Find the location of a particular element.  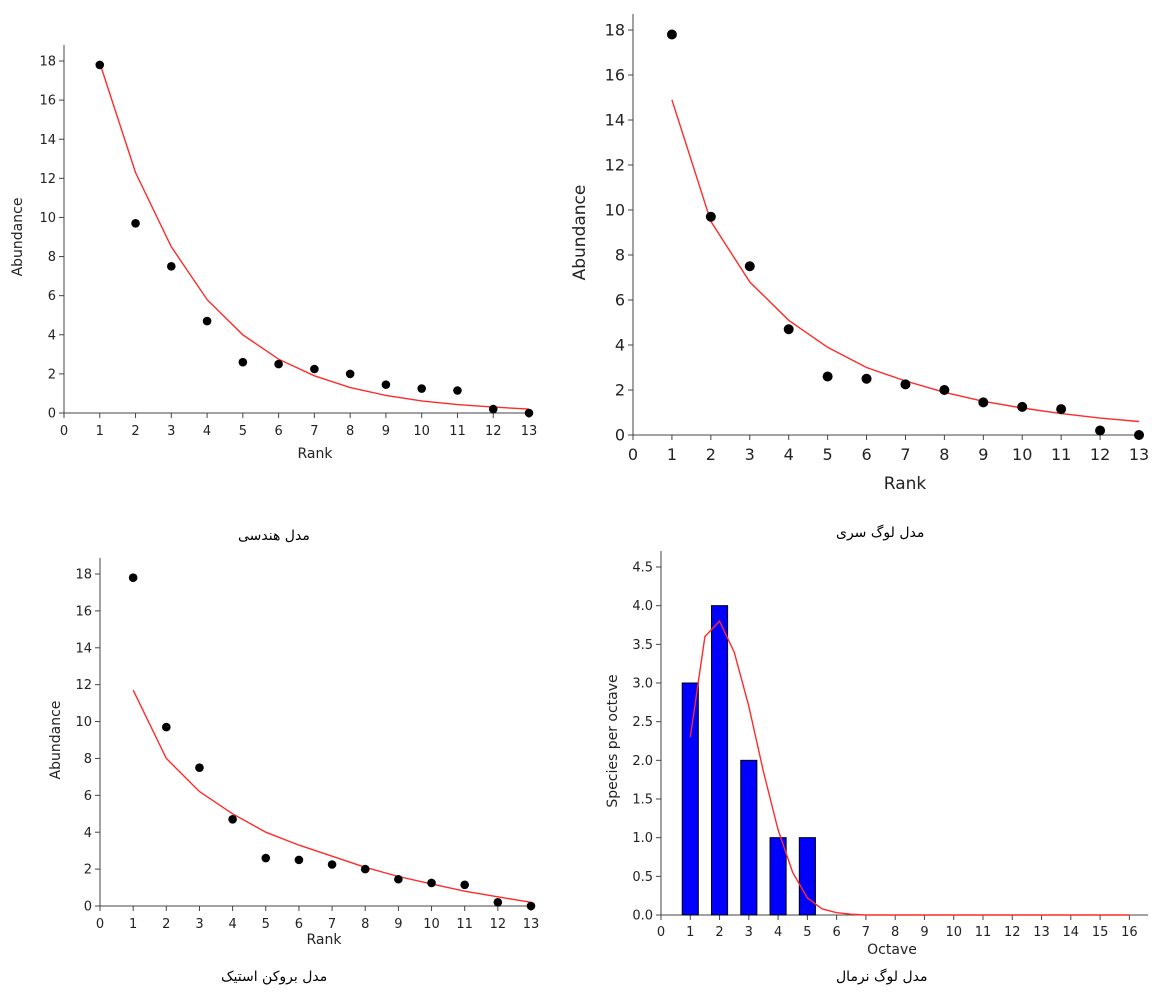

y-tick-label: 1.5 is located at coordinates (642, 800).